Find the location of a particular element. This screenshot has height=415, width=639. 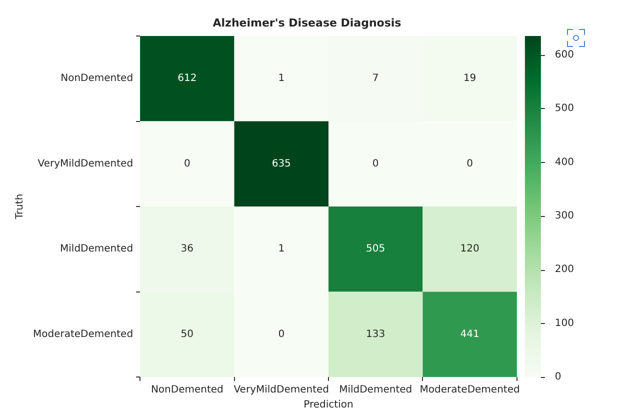

y-tick-label: VeryMildDemented is located at coordinates (86, 164).